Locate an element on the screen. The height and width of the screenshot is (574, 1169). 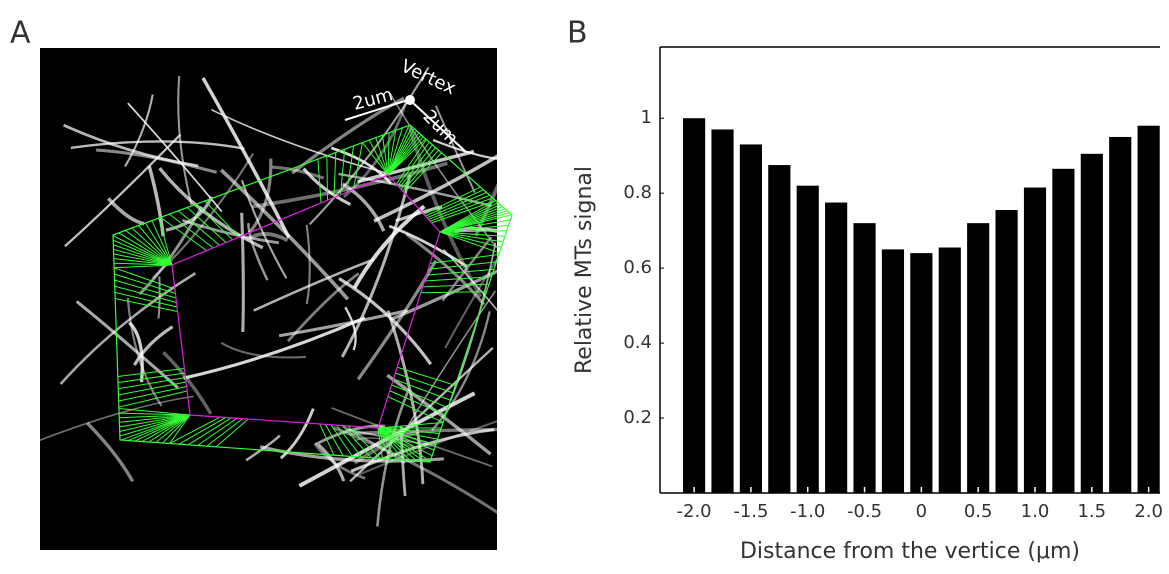
x-tick-label: 0.5 is located at coordinates (978, 511).